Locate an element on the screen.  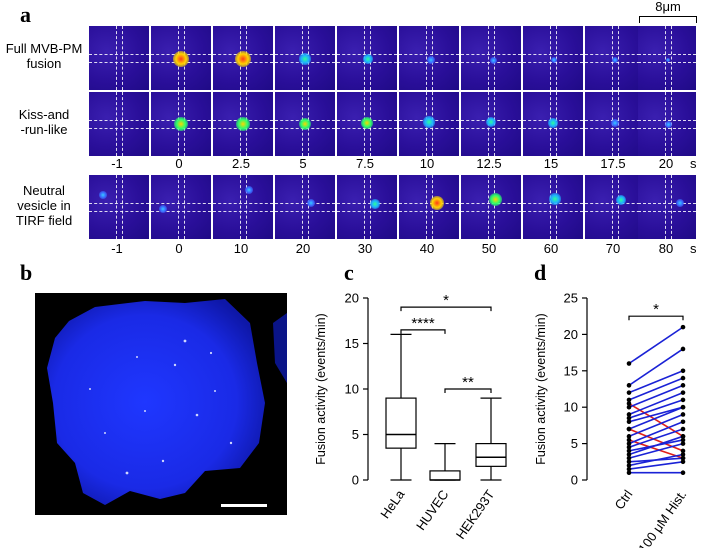
category-label: Ctrl is located at coordinates (624, 499).